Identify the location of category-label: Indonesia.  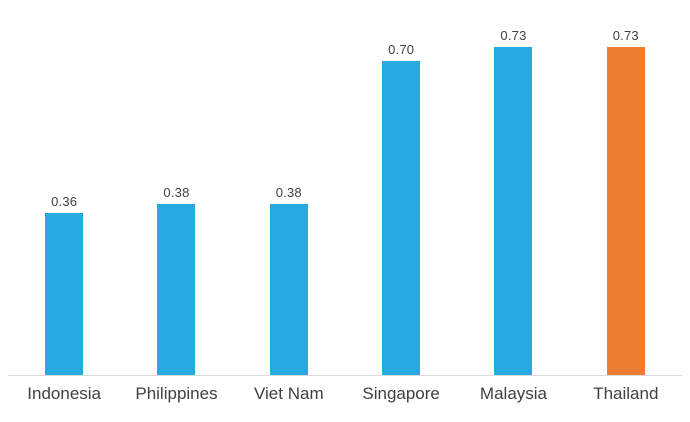
(64, 393).